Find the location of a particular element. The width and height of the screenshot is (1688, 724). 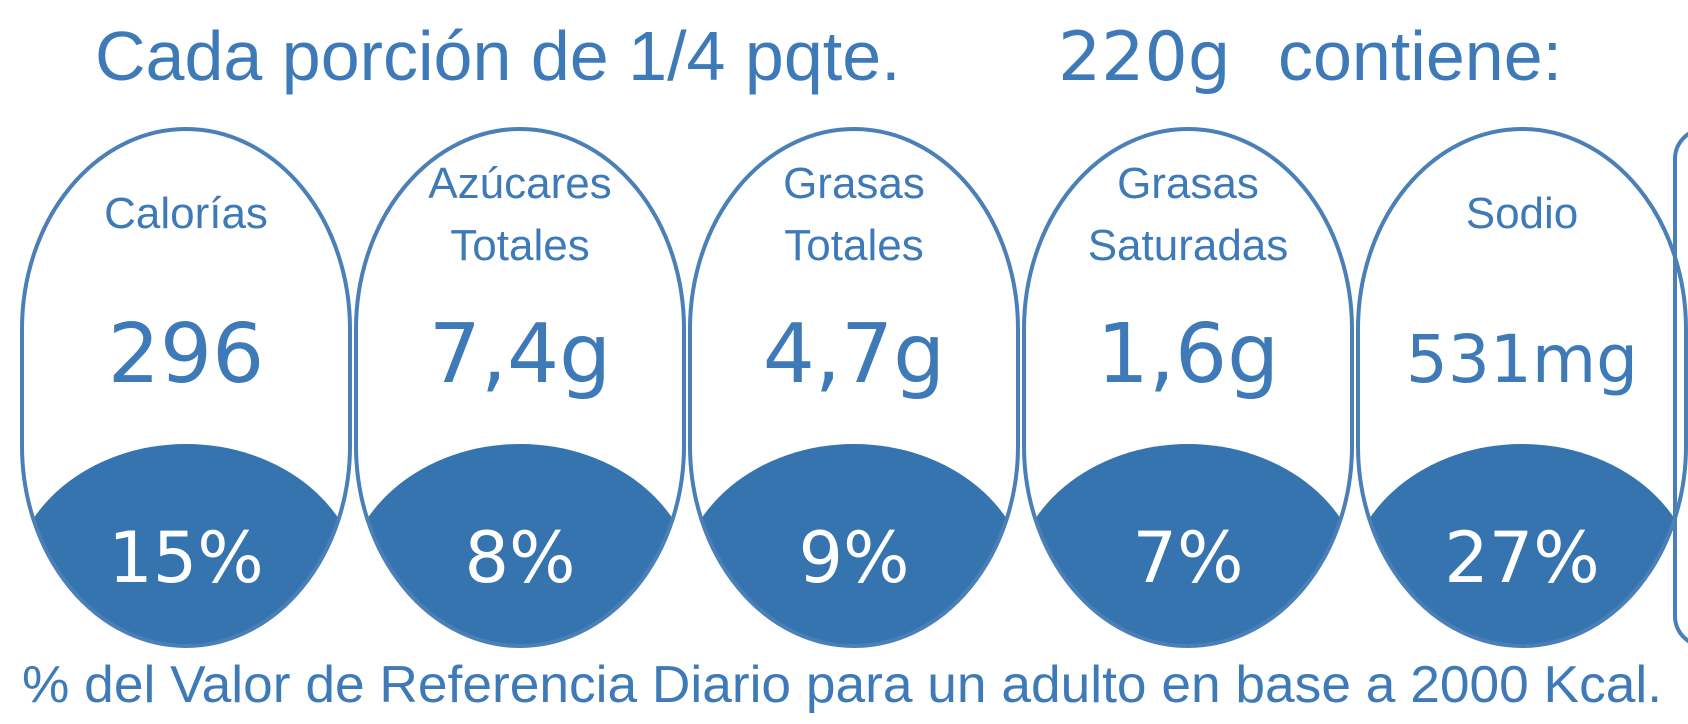

nutrient-badge: Azúcares Totales 7,4g 8% is located at coordinates (520, 387).